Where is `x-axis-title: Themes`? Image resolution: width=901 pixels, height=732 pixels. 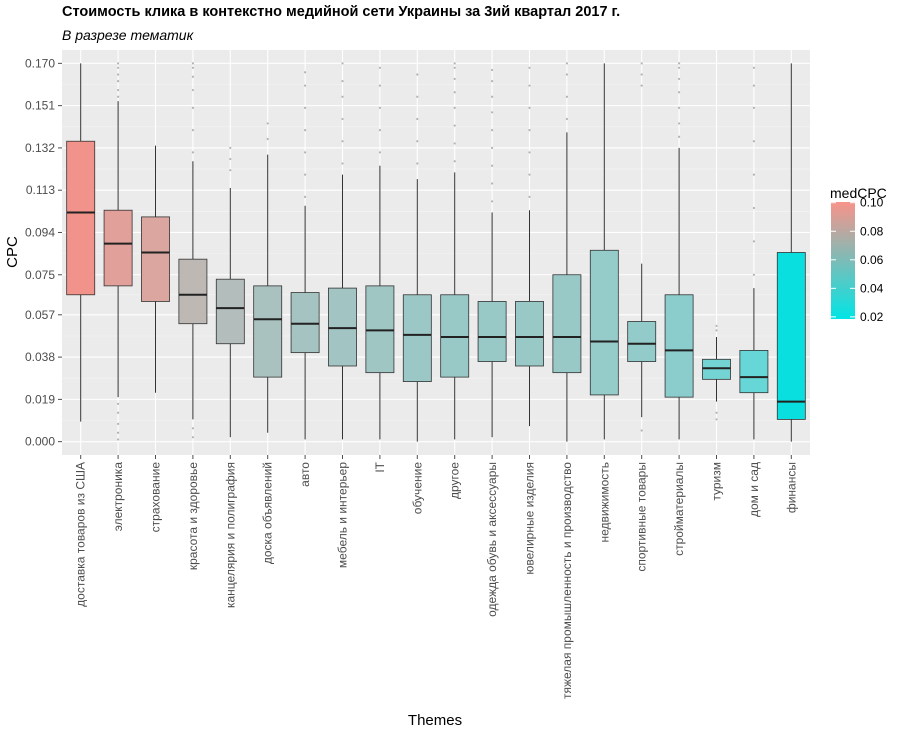 x-axis-title: Themes is located at coordinates (435, 720).